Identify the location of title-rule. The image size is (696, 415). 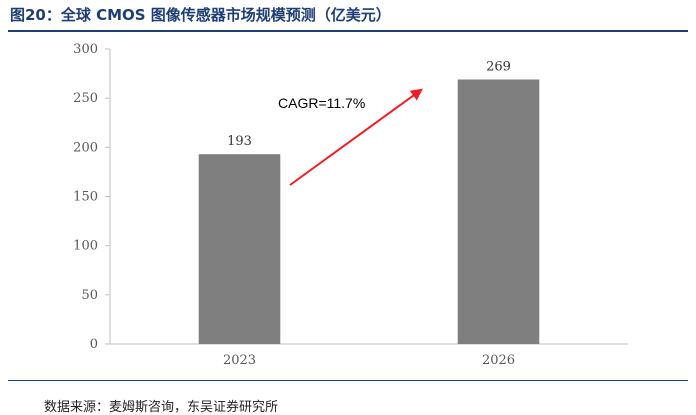
(348, 31).